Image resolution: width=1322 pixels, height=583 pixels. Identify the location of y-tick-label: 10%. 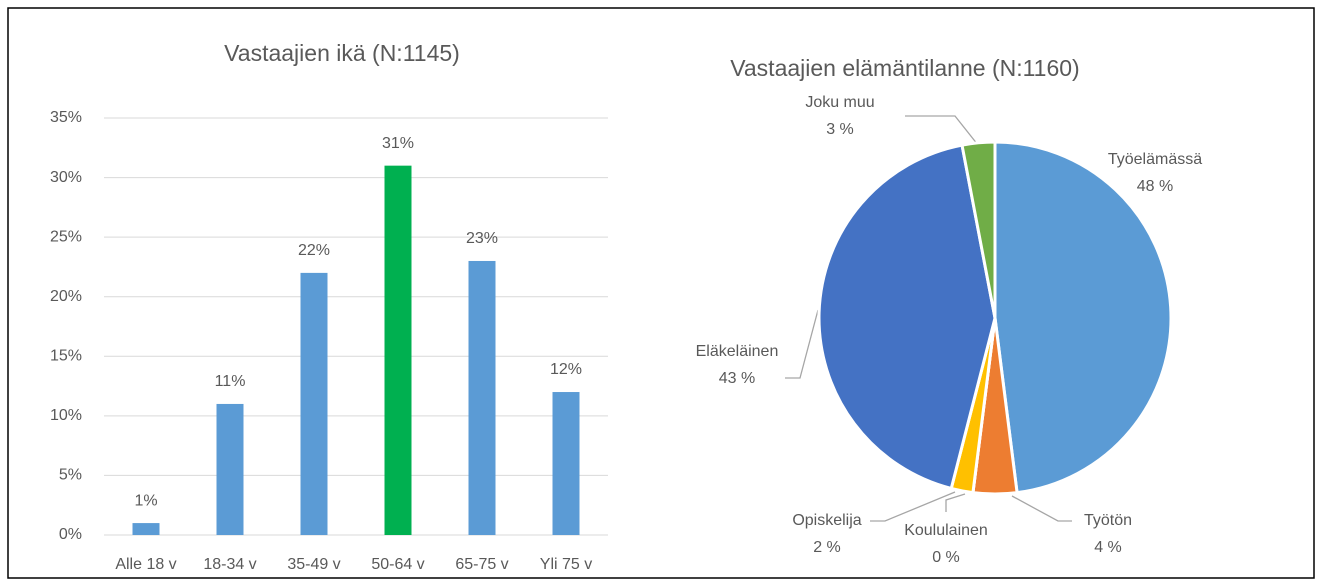
(66, 415).